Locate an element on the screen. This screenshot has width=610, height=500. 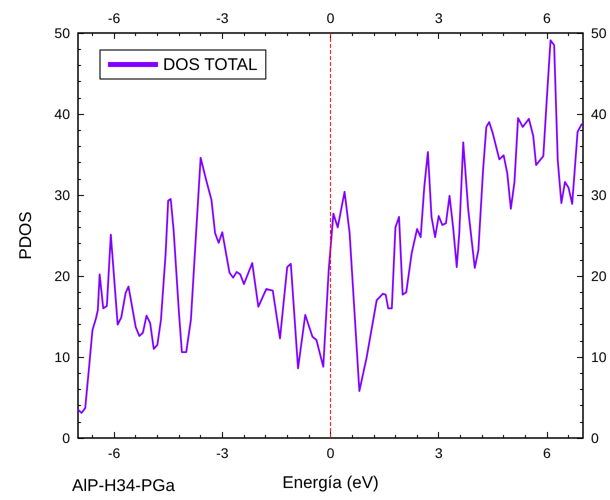
y2-tick-label: 10 is located at coordinates (599, 357).